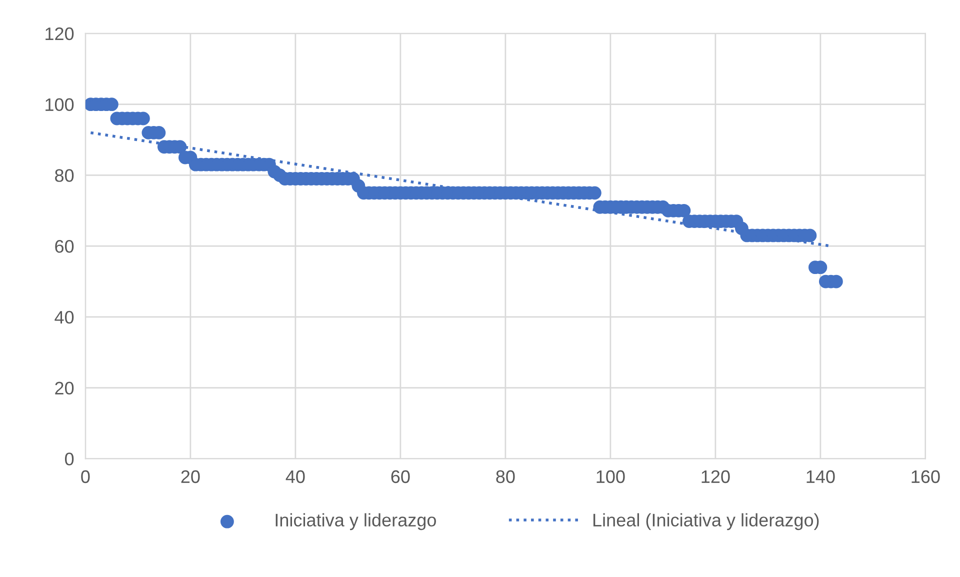 This screenshot has width=960, height=577. Describe the element at coordinates (85, 477) in the screenshot. I see `x-tick-label: 0` at that location.